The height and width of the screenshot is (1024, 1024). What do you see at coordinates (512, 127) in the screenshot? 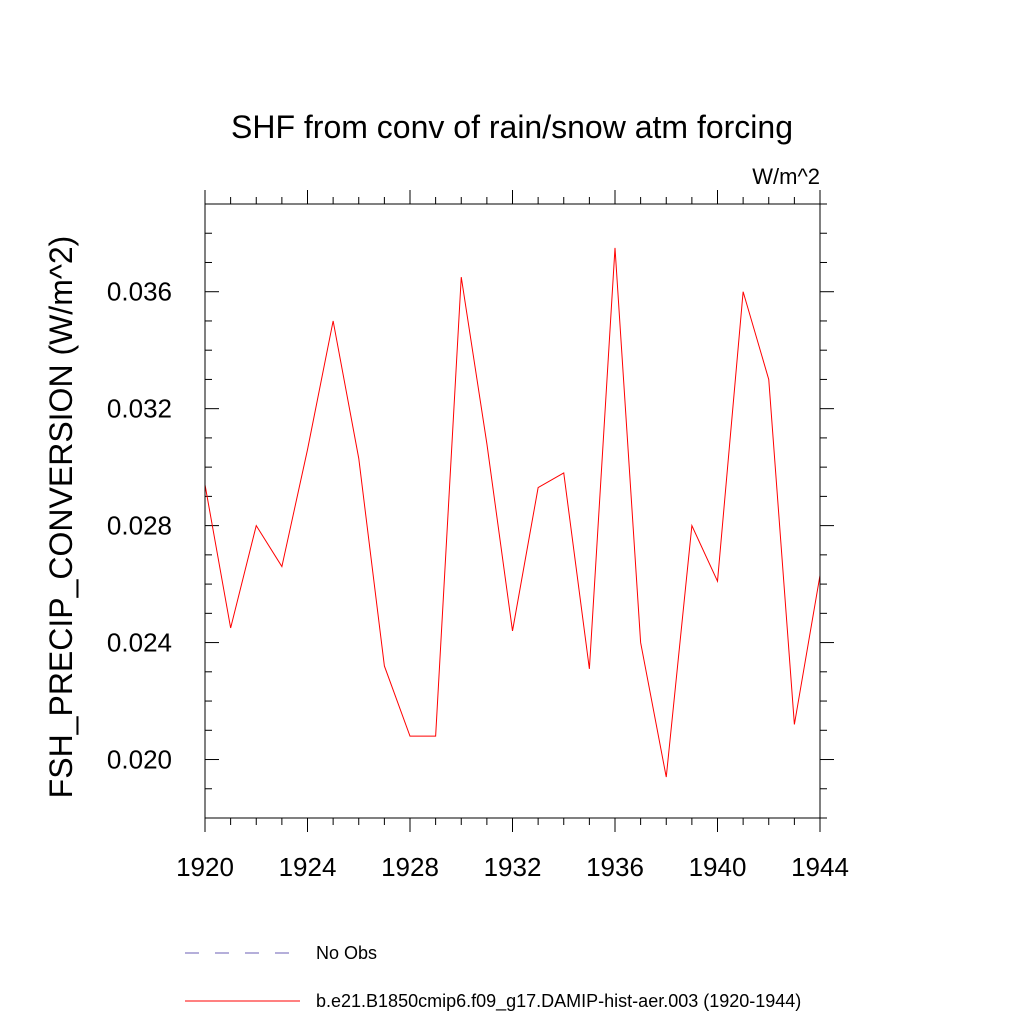
I see `chart-title: SHF from conv of rain/snow atm forcing` at bounding box center [512, 127].